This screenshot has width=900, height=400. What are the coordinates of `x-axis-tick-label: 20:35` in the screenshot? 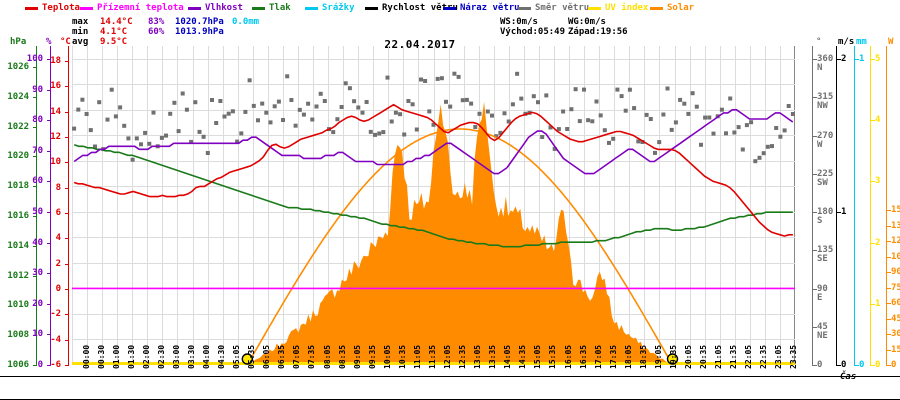 It's located at (704, 356).